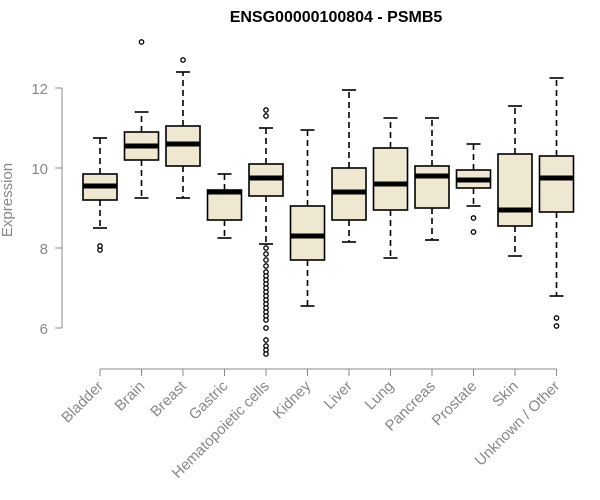 The image size is (600, 500). What do you see at coordinates (292, 399) in the screenshot?
I see `x-tick-label: Kidney` at bounding box center [292, 399].